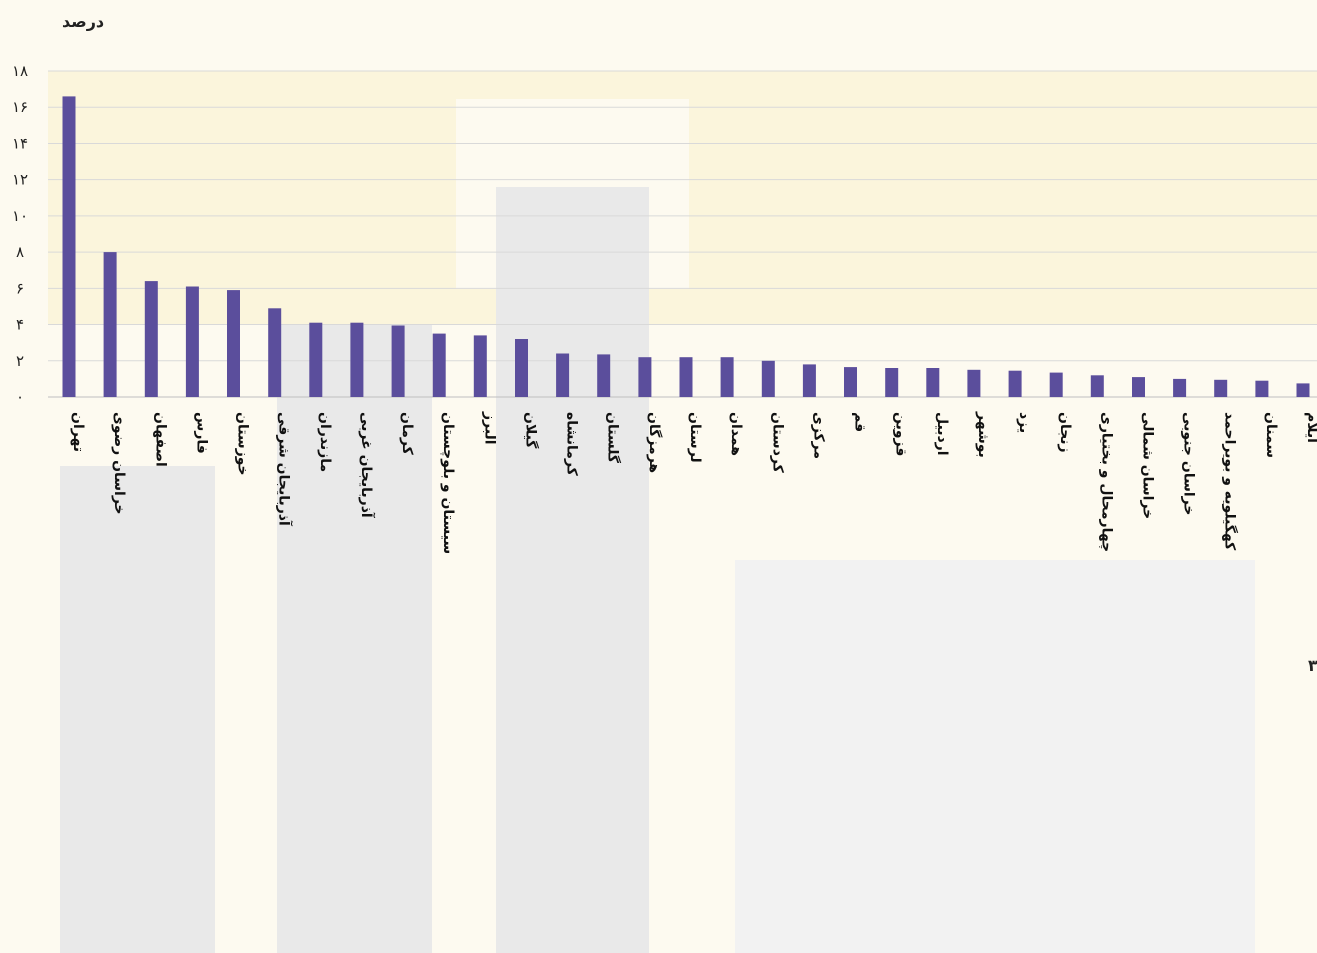  I want to click on x-tick-label: ایلام, so click(1310, 427).